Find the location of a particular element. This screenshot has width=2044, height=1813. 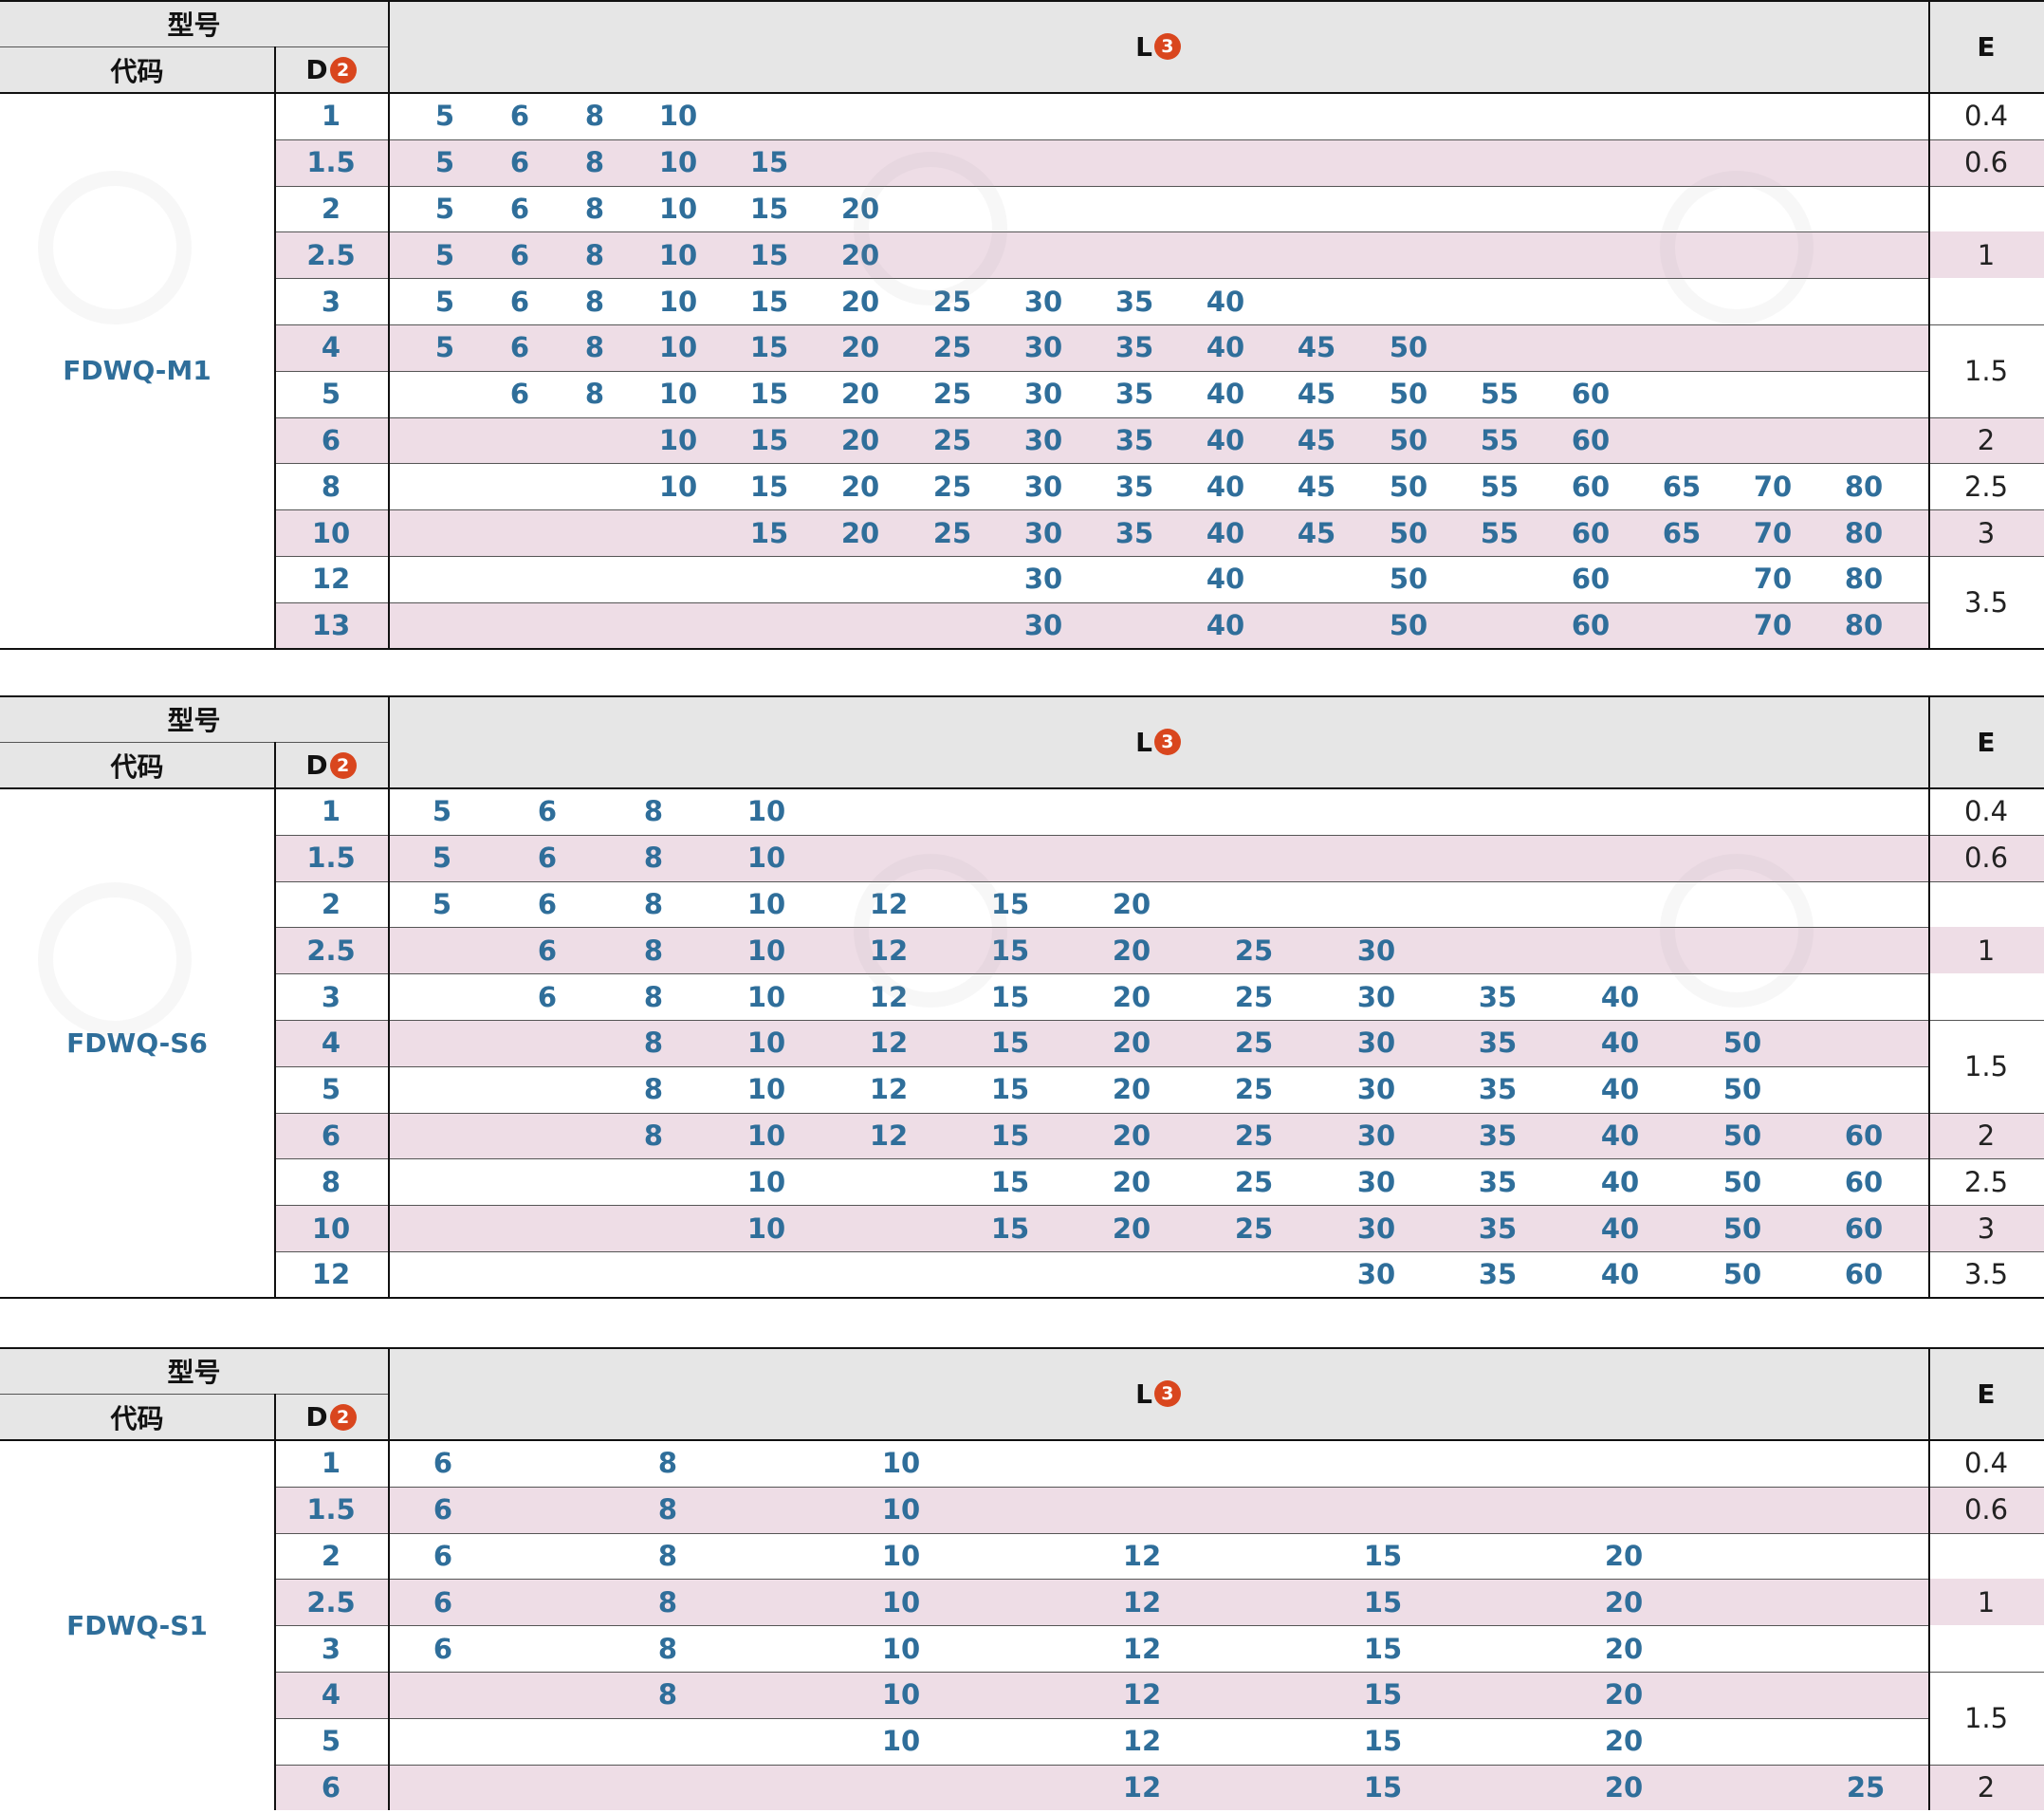

e-value: 1.5 is located at coordinates (1986, 370).